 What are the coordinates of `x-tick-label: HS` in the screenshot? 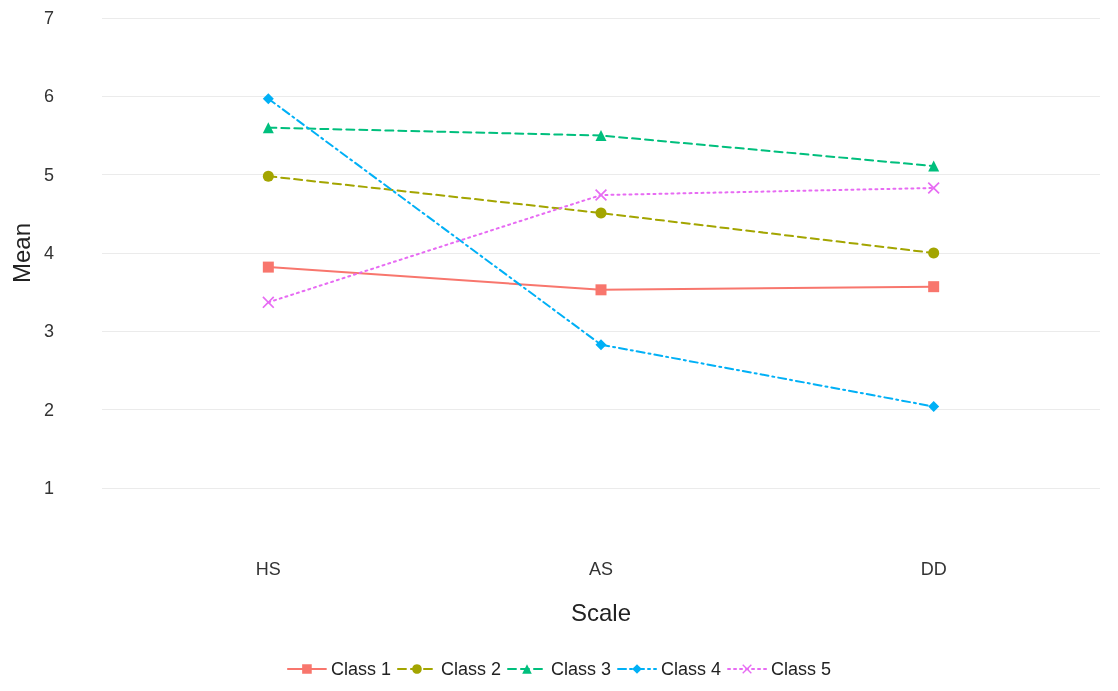 It's located at (268, 569).